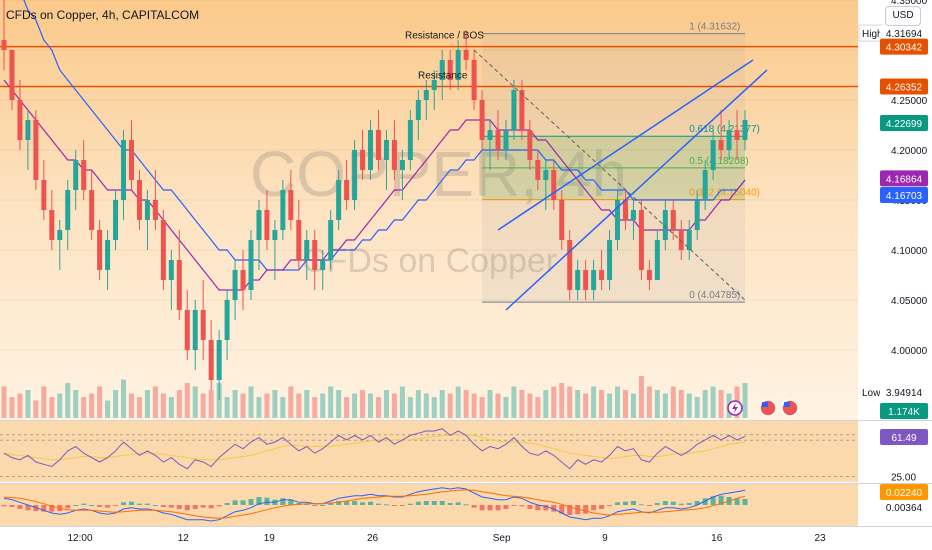 This screenshot has height=550, width=932. I want to click on channel-upper-line, so click(625, 145).